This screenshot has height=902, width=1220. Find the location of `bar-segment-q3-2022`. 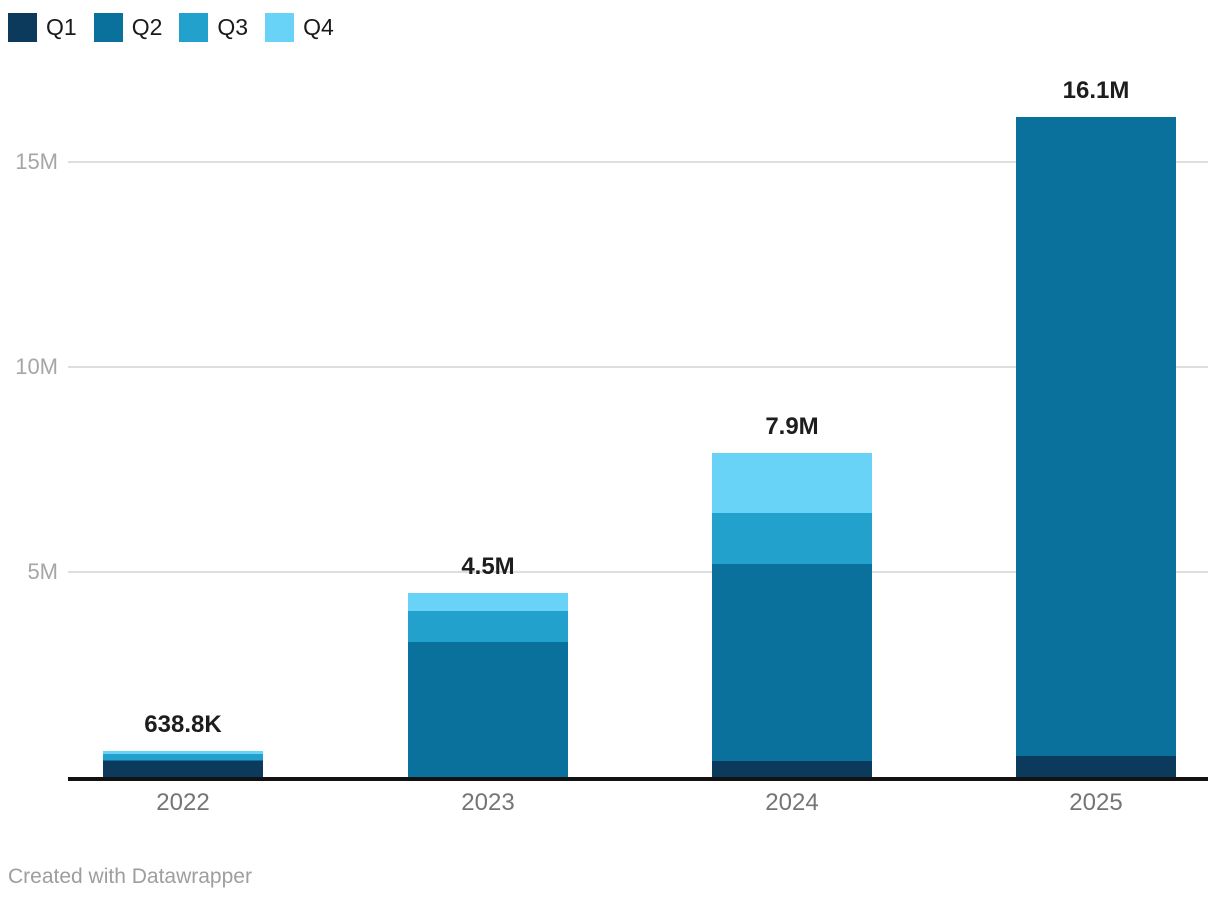

bar-segment-q3-2022 is located at coordinates (183, 757).